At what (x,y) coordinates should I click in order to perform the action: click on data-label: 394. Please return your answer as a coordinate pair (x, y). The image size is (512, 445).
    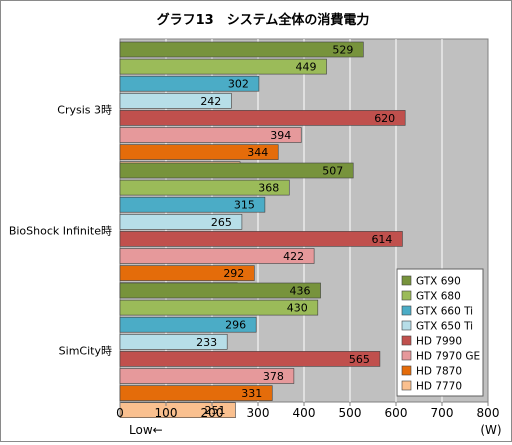
    Looking at the image, I should click on (280, 135).